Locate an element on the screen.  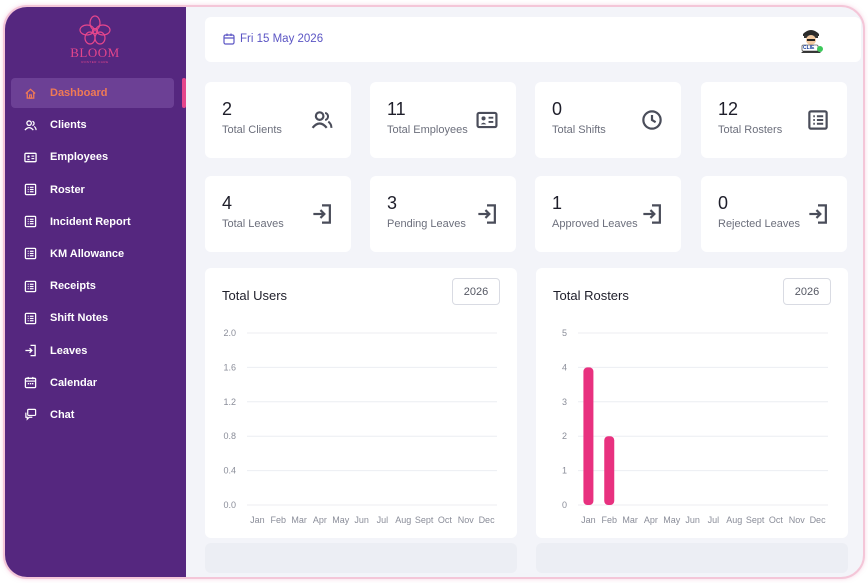
sidebar-item-chat: Chat is located at coordinates (92, 415).